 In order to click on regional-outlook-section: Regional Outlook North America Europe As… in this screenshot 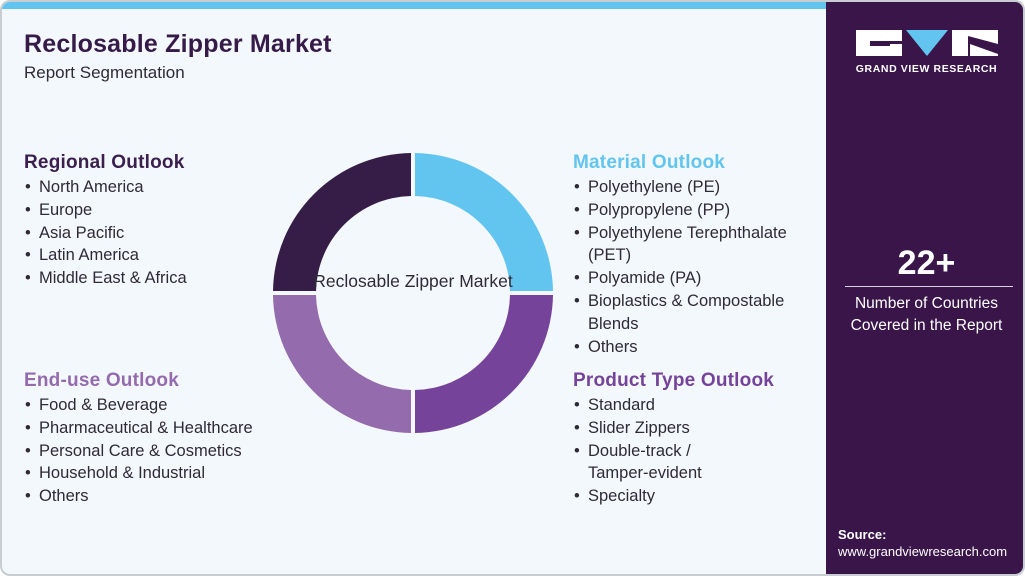, I will do `click(105, 221)`.